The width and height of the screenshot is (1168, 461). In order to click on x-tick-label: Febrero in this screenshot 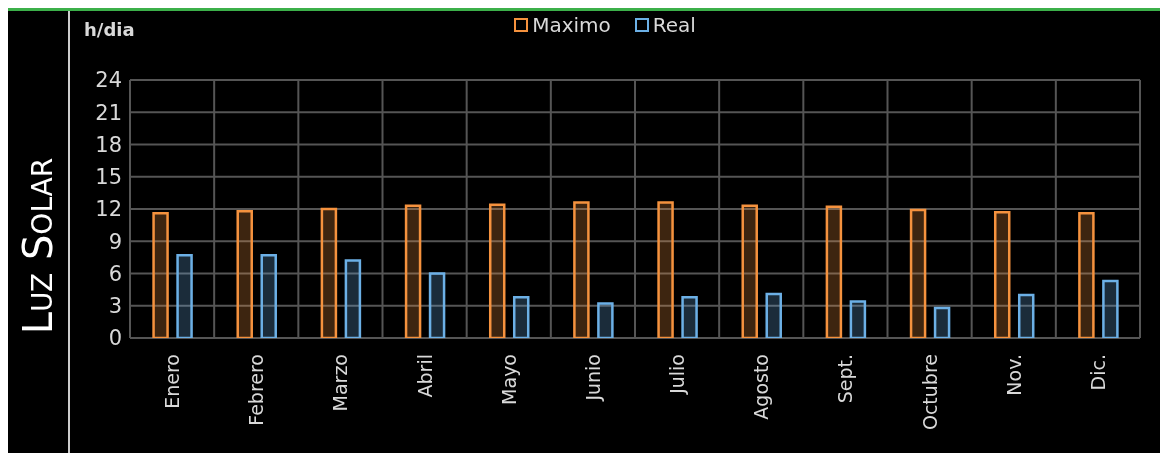, I will do `click(256, 390)`.